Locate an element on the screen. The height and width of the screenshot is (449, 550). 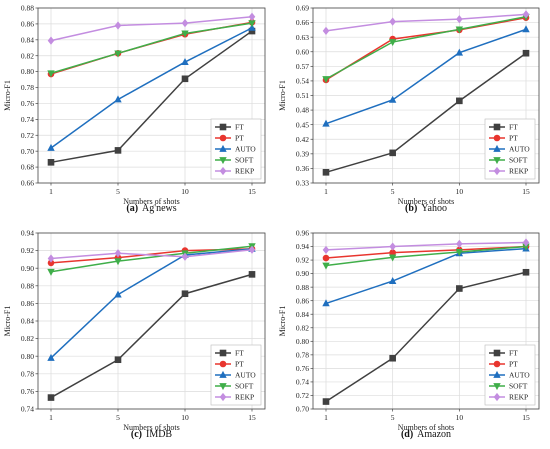
series-line-pt is located at coordinates (151, 48).